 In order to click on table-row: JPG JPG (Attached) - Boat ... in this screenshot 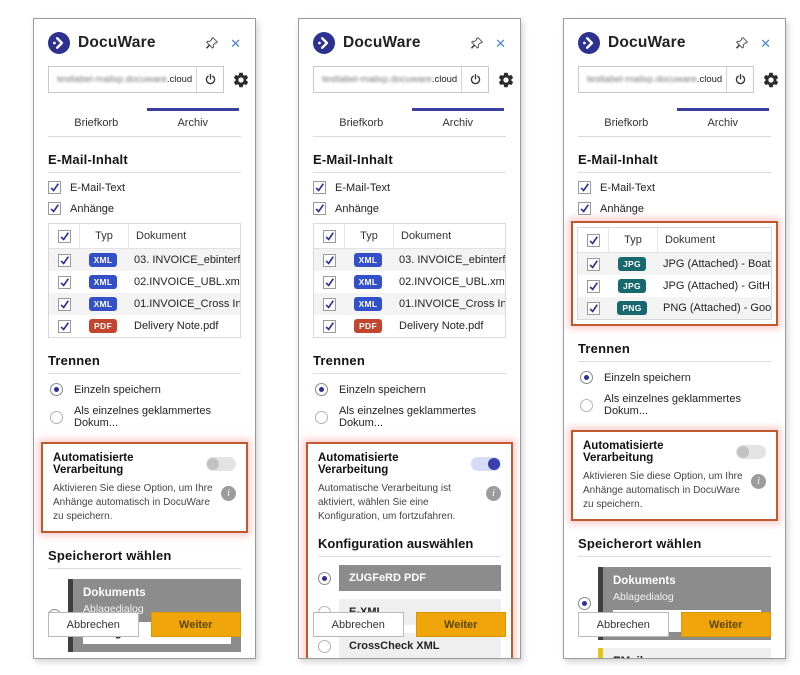, I will do `click(674, 264)`.